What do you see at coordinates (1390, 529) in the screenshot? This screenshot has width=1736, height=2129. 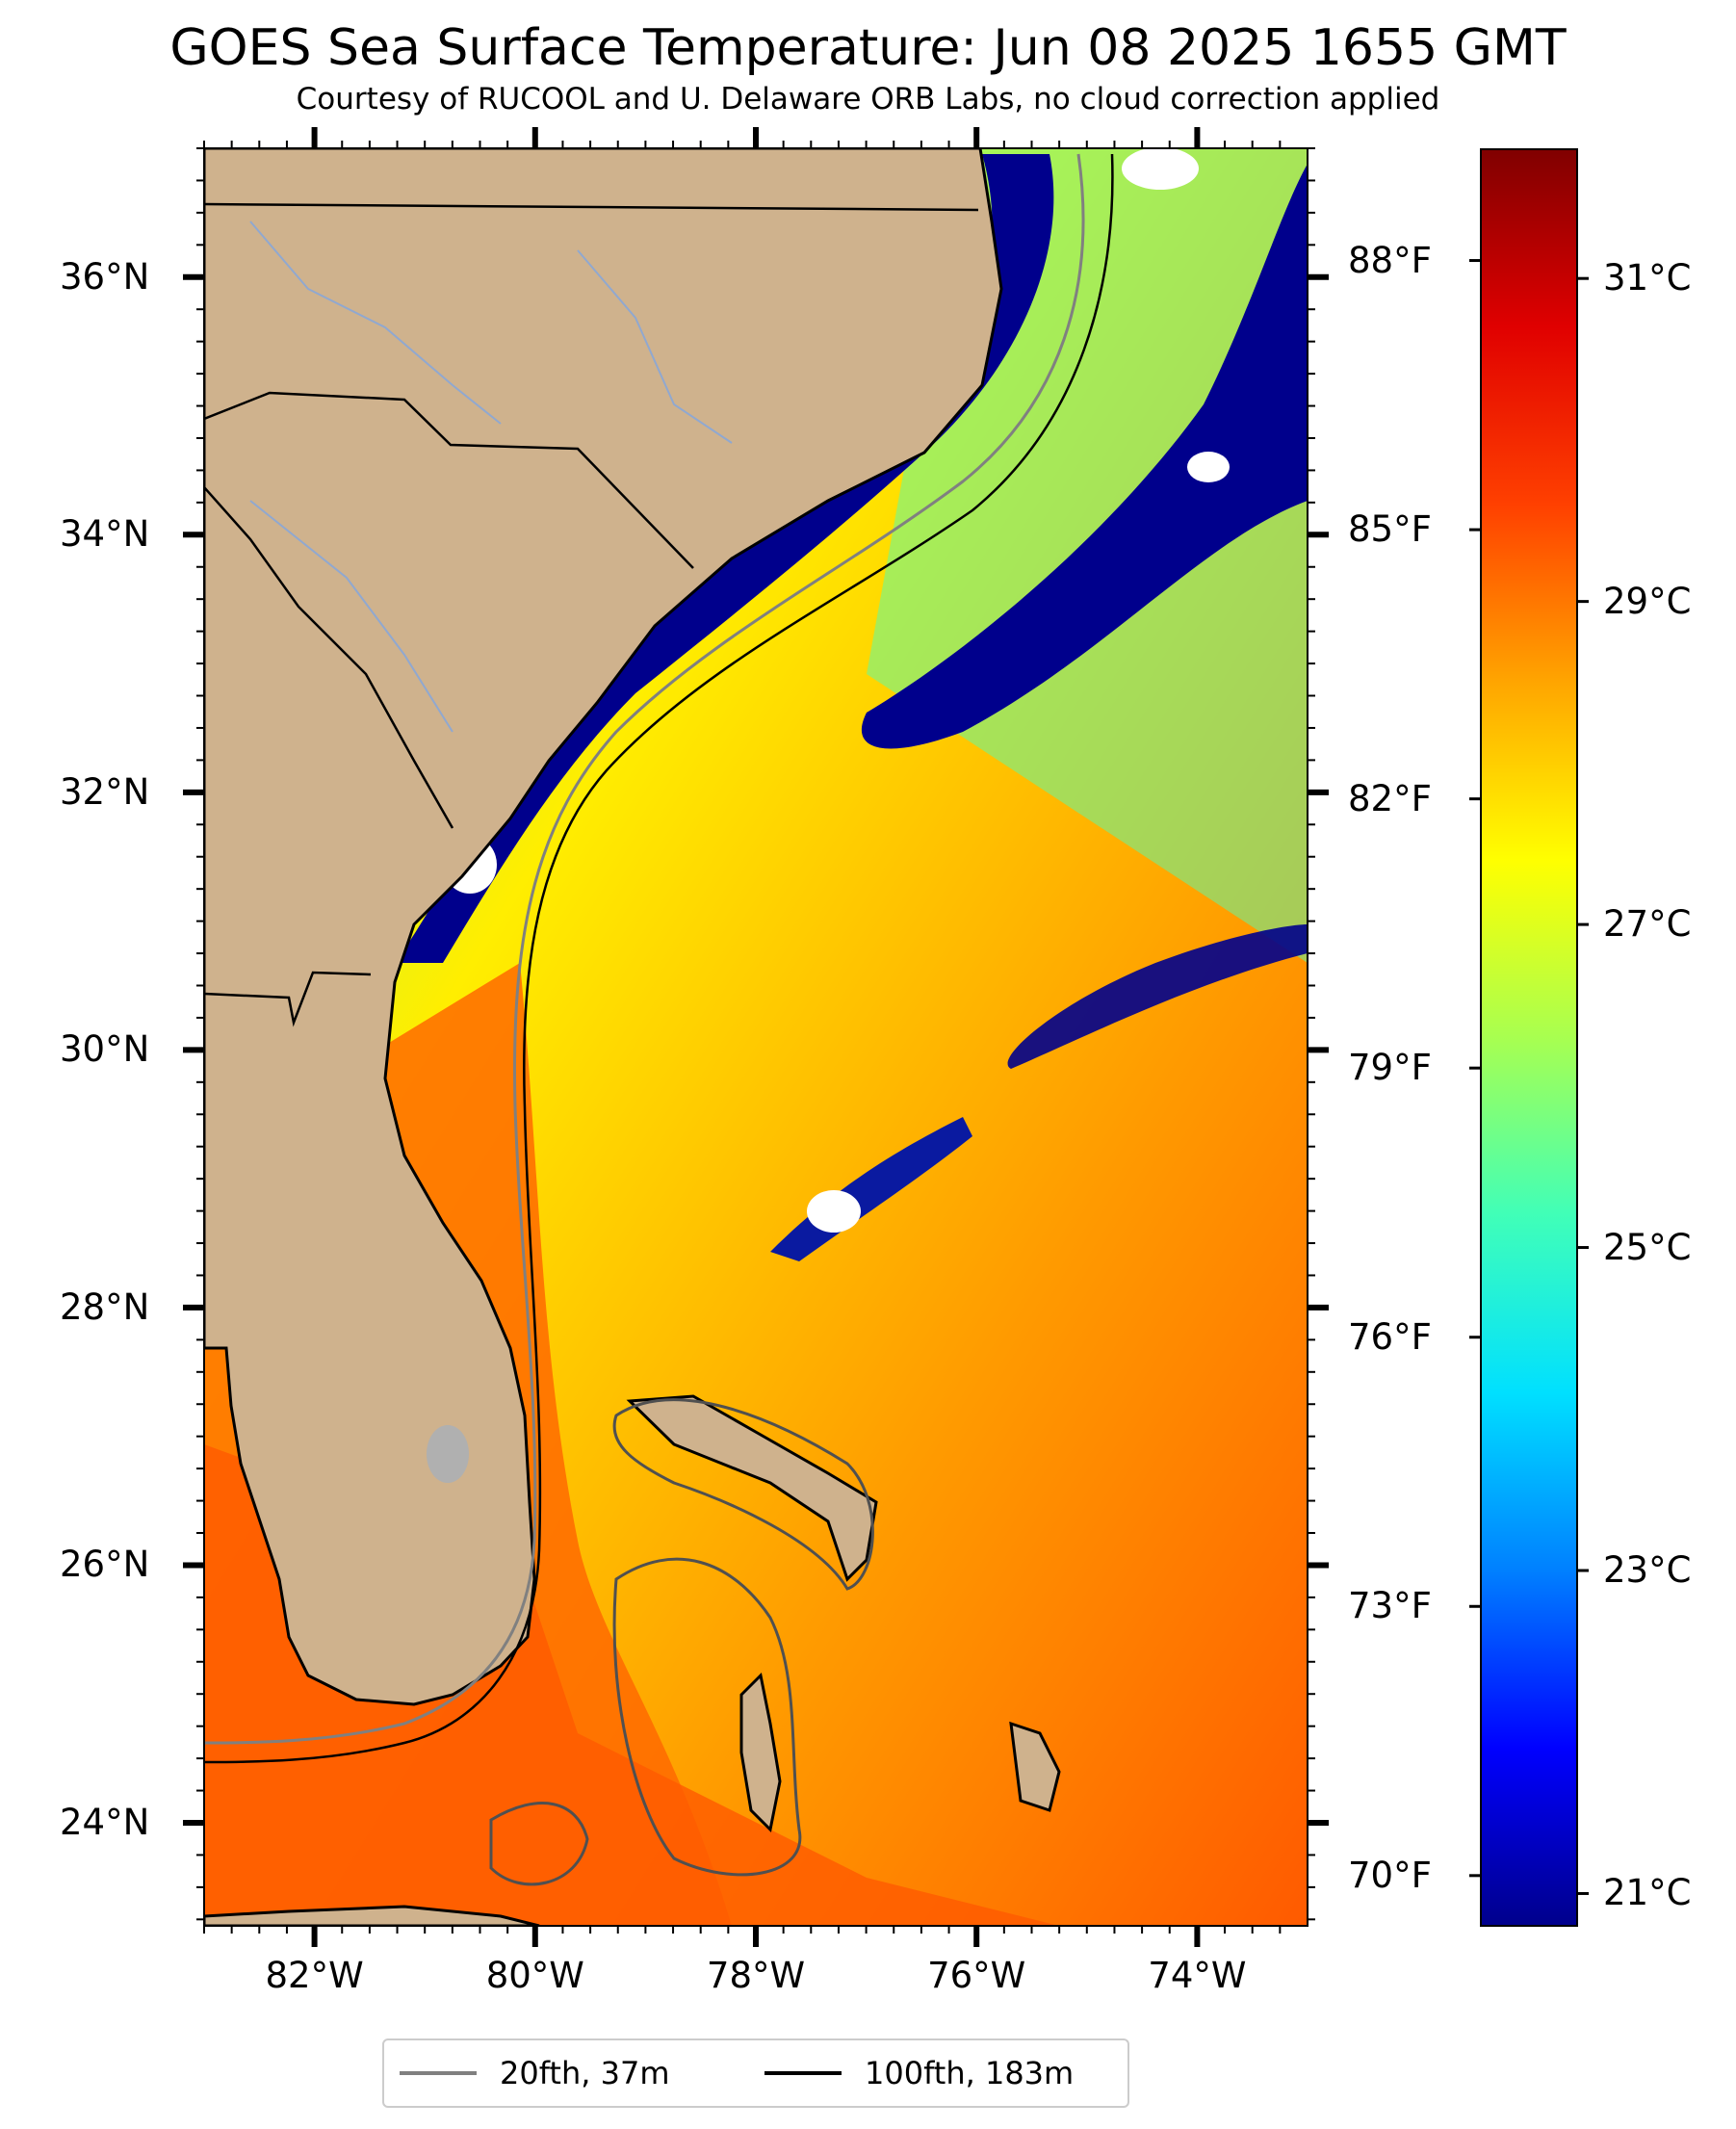 I see `colorbar-fahrenheit-label: 85°F` at bounding box center [1390, 529].